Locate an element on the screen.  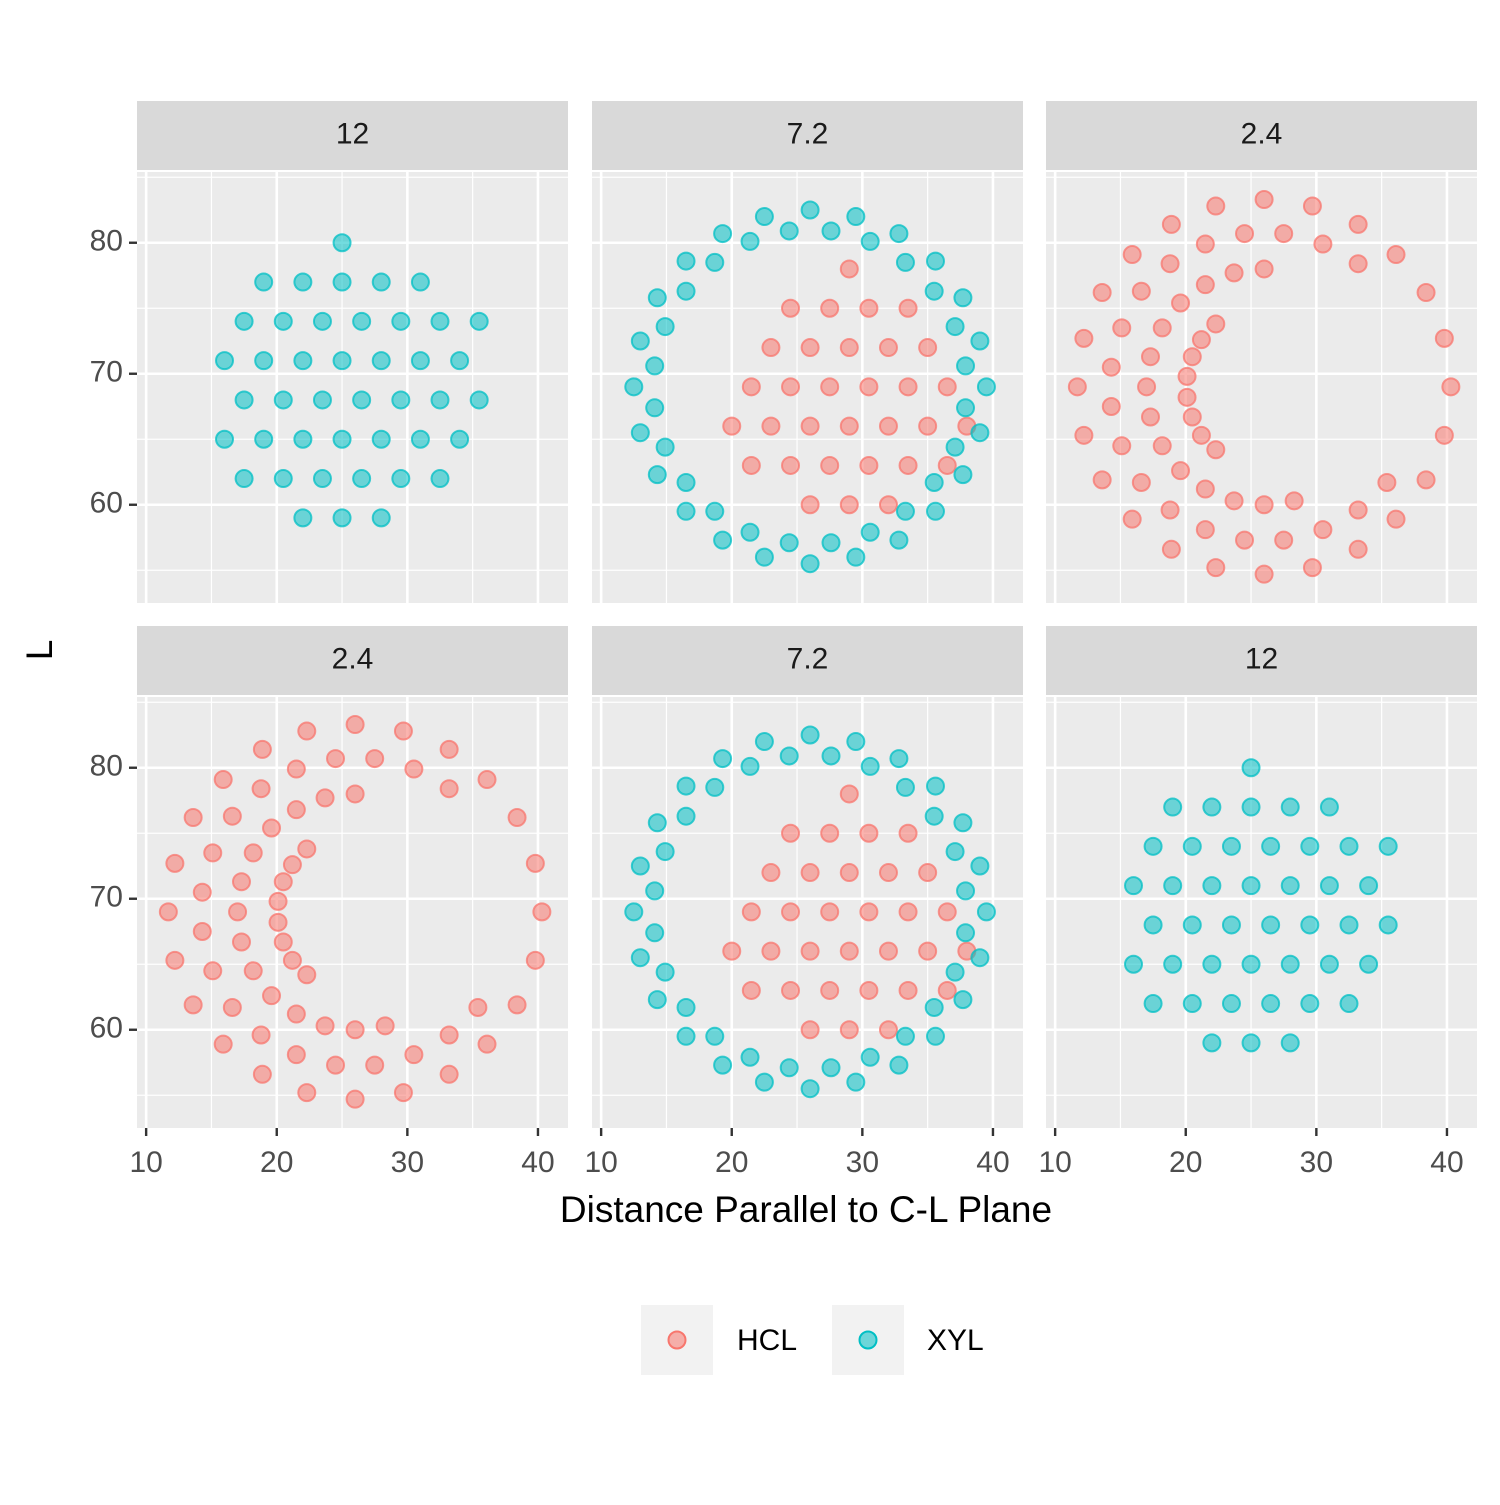
panel: 12 60 70 80 is located at coordinates (329, 352).